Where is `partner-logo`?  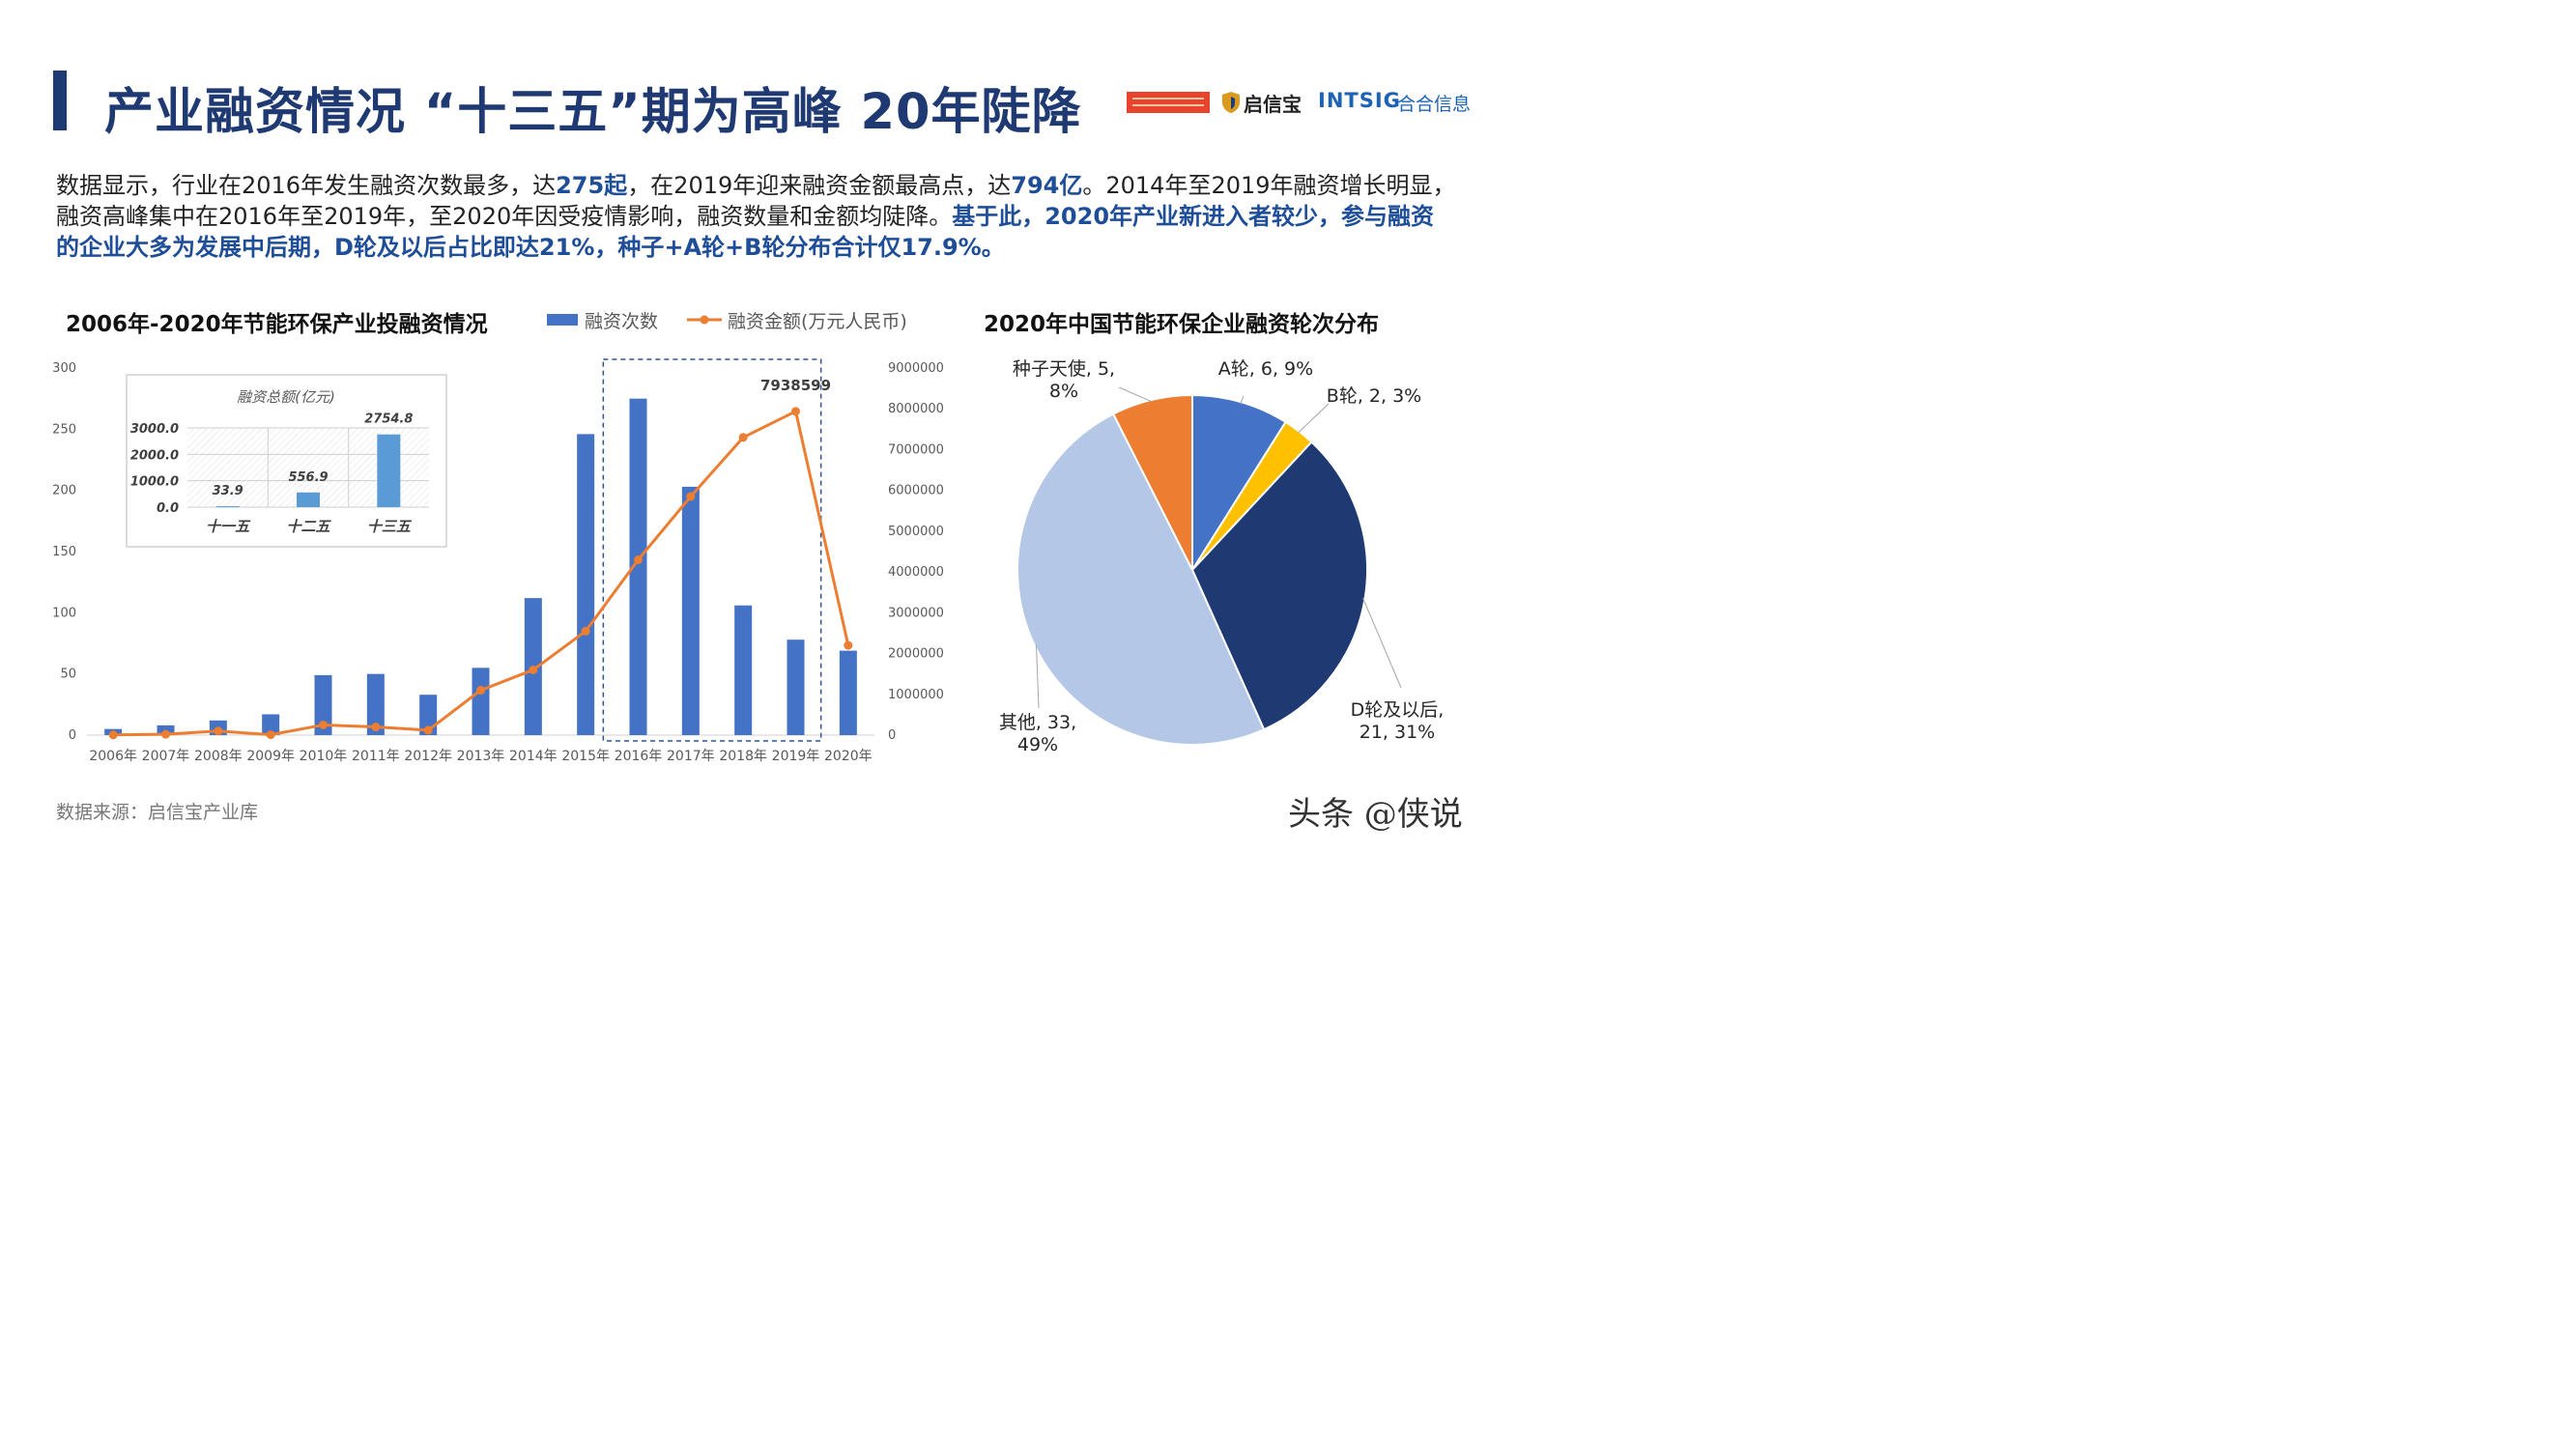
partner-logo is located at coordinates (1169, 102).